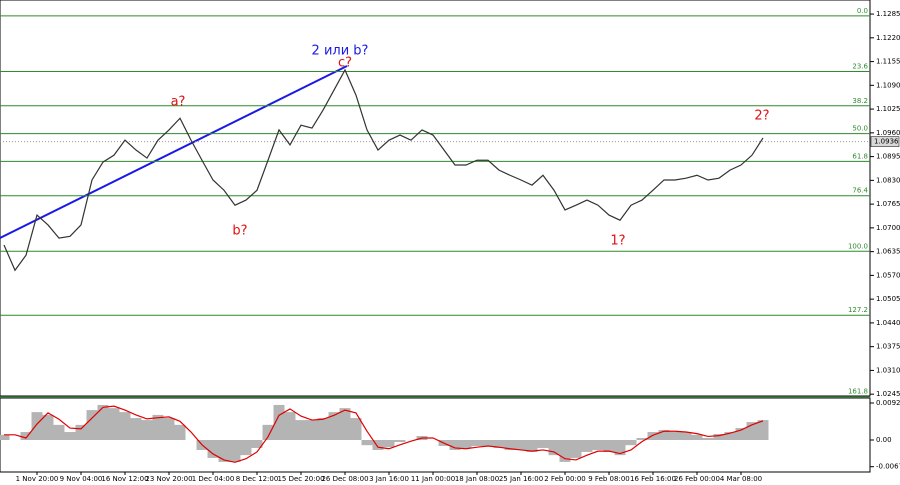 This screenshot has width=900, height=485. I want to click on level-label: 23.6, so click(860, 66).